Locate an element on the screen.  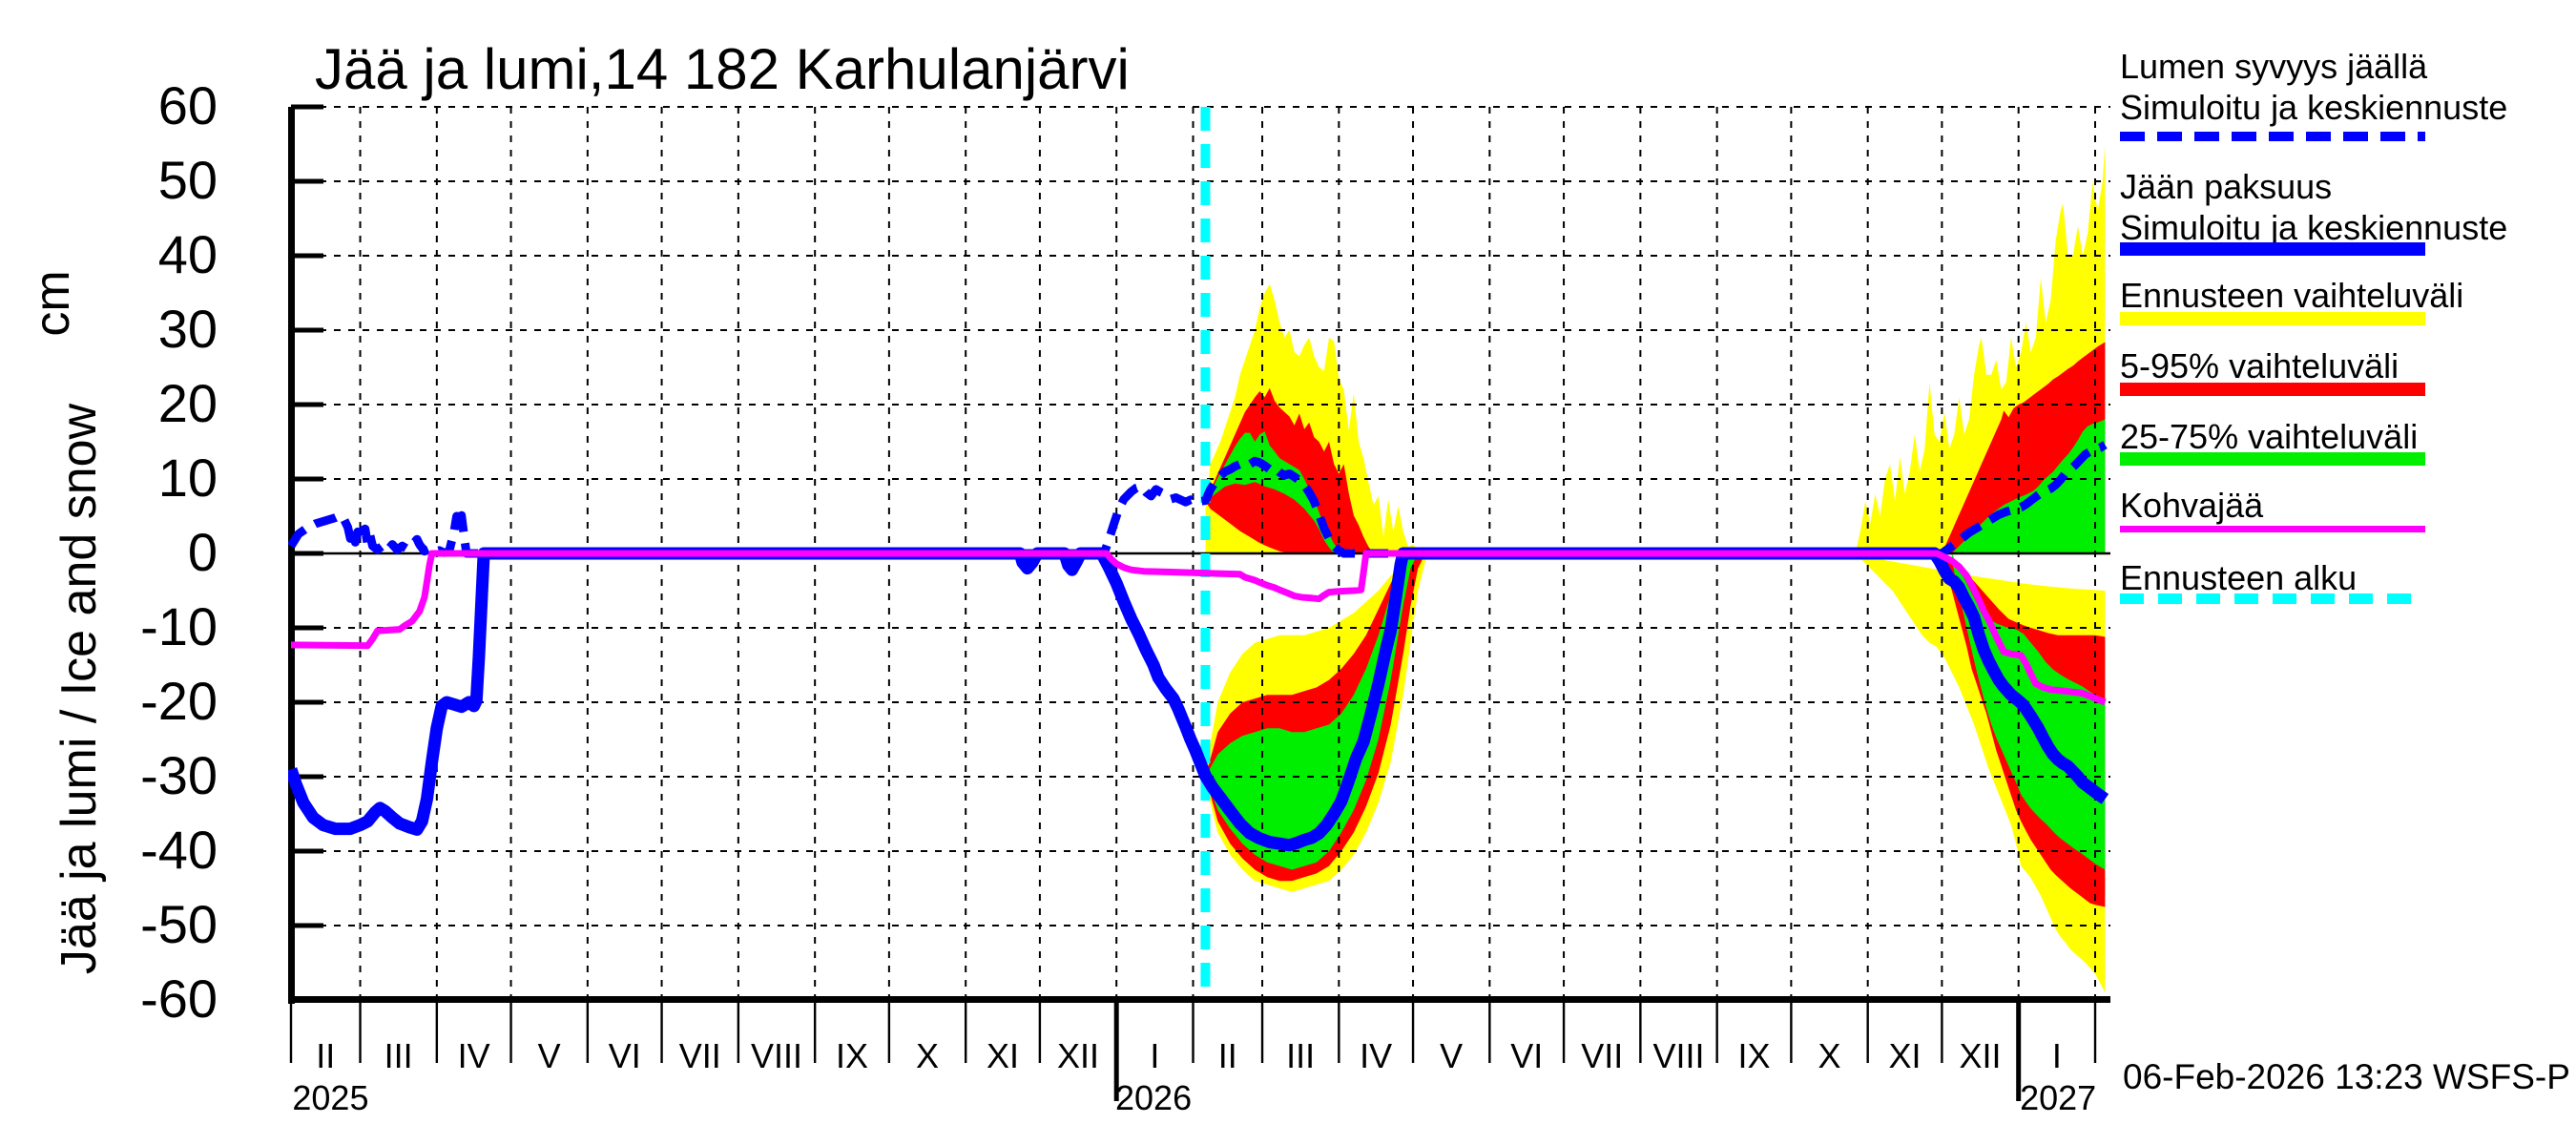
legend-entry-text: Ennusteen vaihteluväli is located at coordinates (2291, 296).